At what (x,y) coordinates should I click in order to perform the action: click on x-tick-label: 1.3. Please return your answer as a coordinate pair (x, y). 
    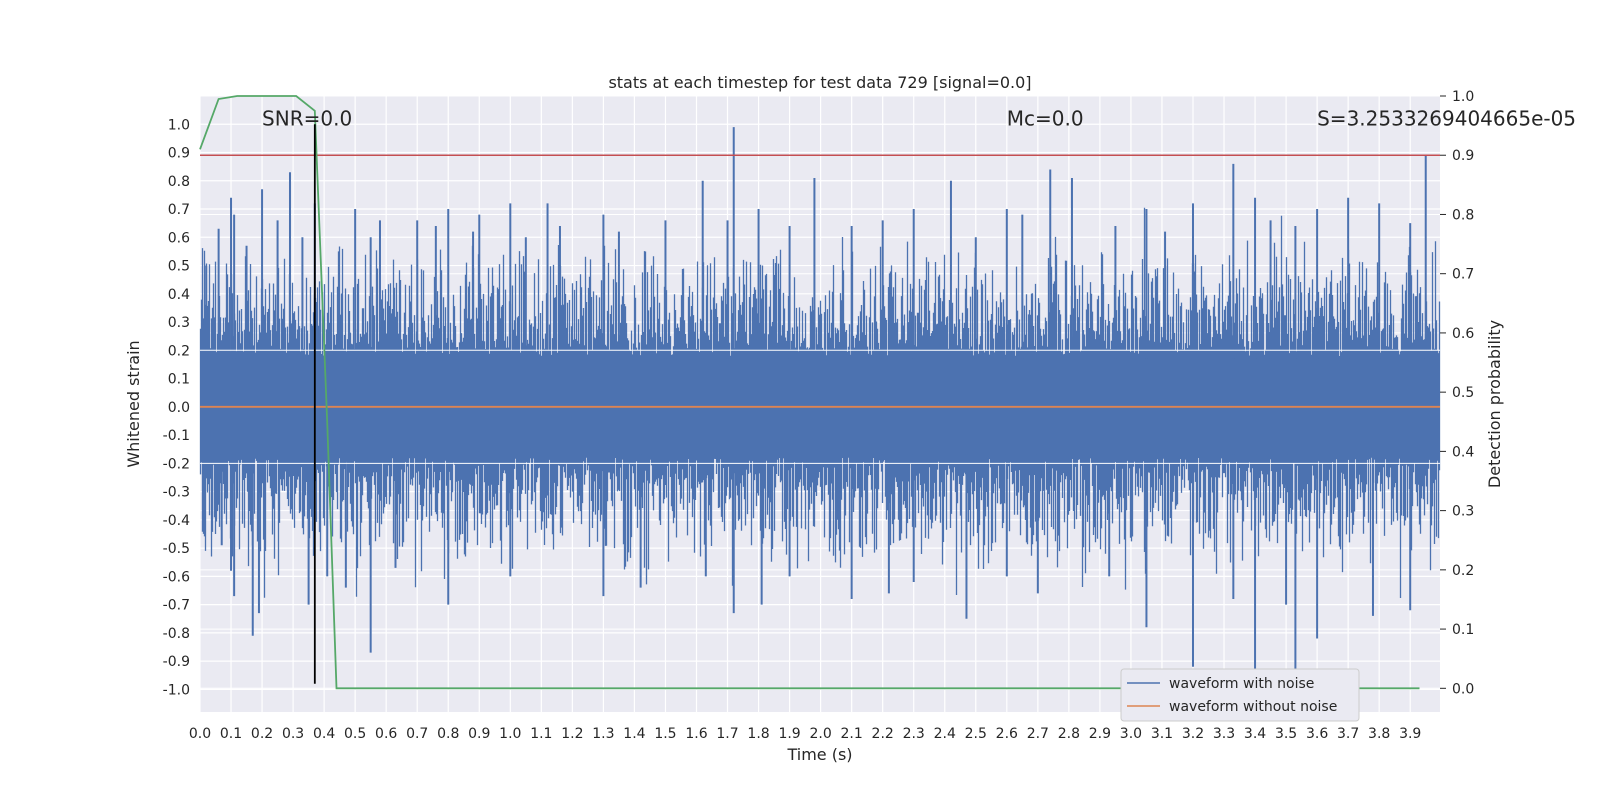
    Looking at the image, I should click on (603, 734).